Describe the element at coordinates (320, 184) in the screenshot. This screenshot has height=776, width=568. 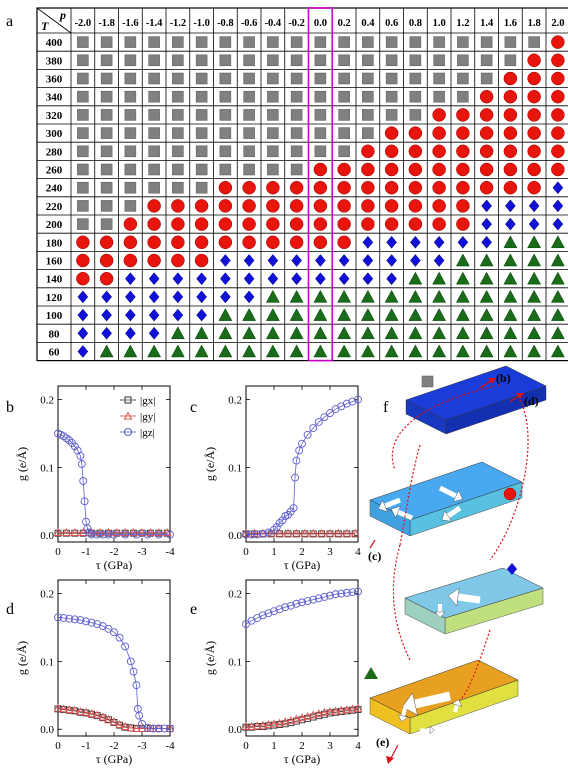
I see `highlight-column` at that location.